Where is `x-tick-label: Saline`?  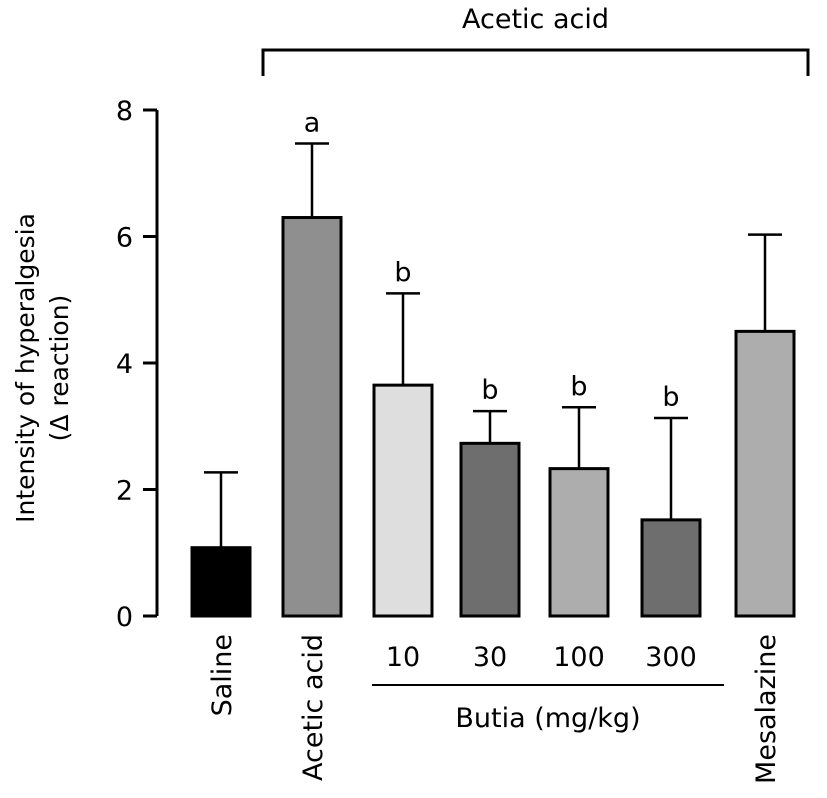 x-tick-label: Saline is located at coordinates (222, 675).